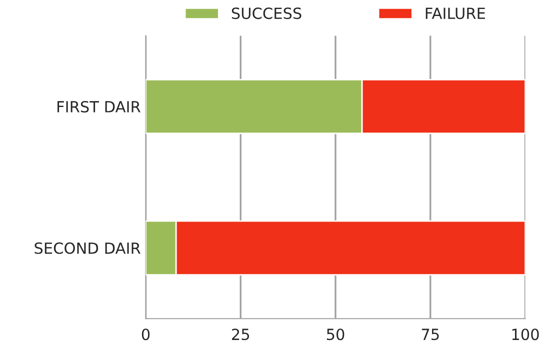  I want to click on y-tick-label: SECOND DAIR, so click(87, 248).